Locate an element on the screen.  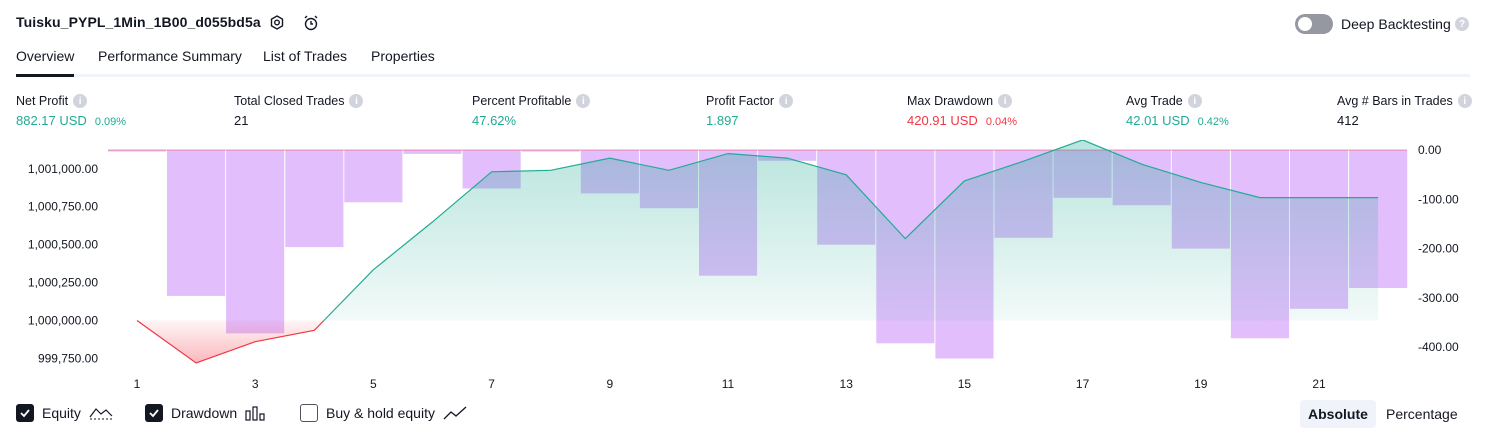
equity-line-icon is located at coordinates (101, 414).